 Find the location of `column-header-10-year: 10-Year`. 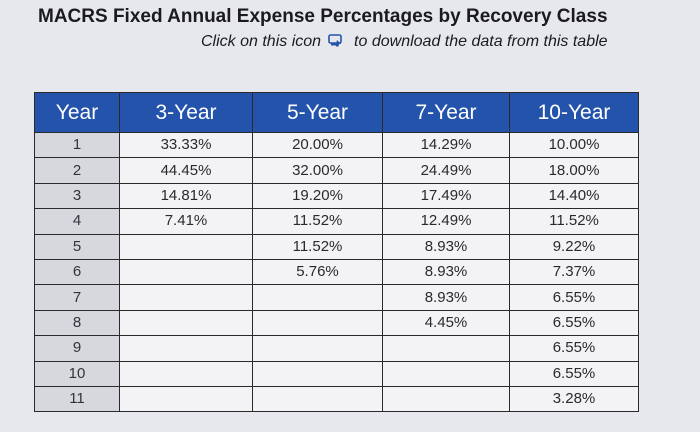

column-header-10-year: 10-Year is located at coordinates (574, 112).